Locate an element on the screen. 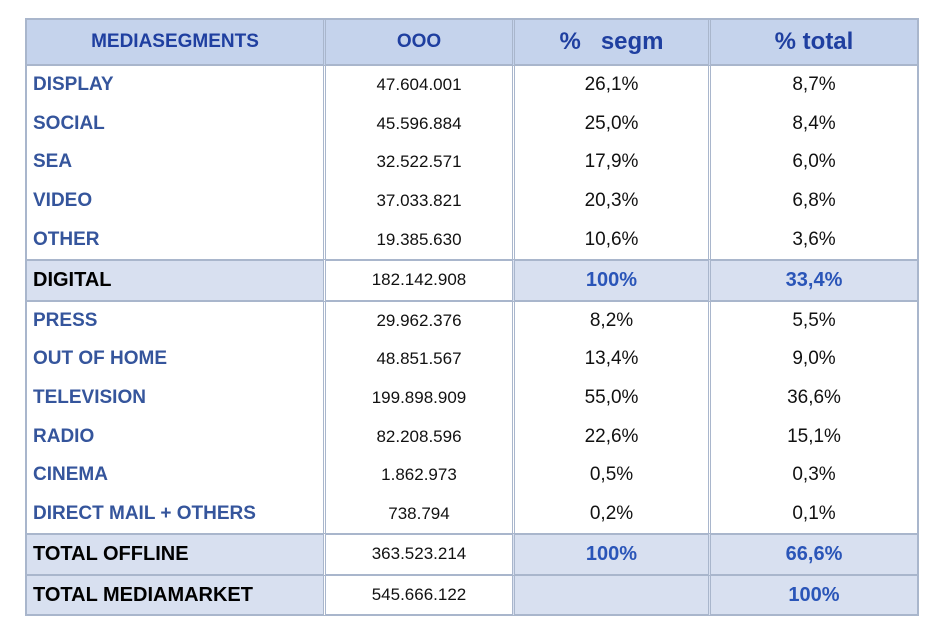 The image size is (948, 644). segment-value: 19.385.630 is located at coordinates (417, 239).